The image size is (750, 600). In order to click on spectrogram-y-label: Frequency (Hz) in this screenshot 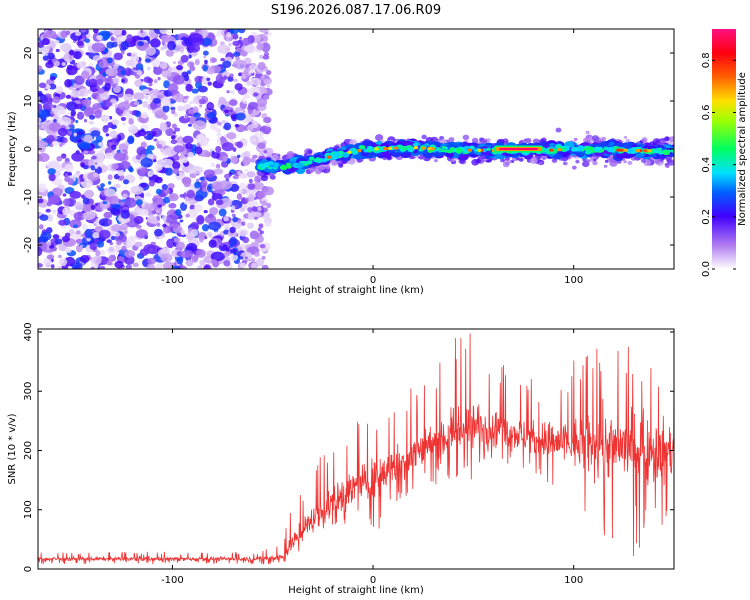, I will do `click(12, 149)`.